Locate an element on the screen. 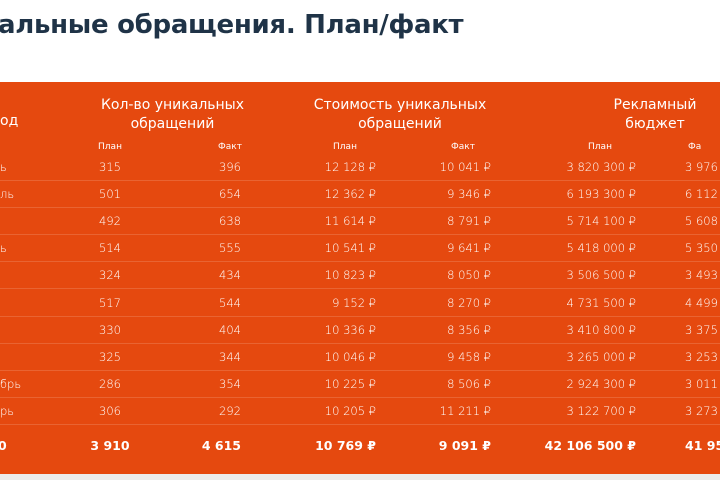  footer-strip is located at coordinates (360, 477).